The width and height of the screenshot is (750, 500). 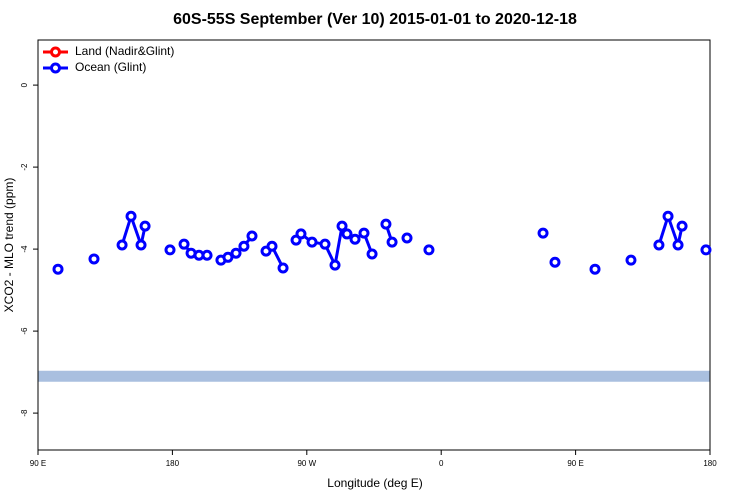 What do you see at coordinates (110, 67) in the screenshot?
I see `legend-label: Ocean (Glint)` at bounding box center [110, 67].